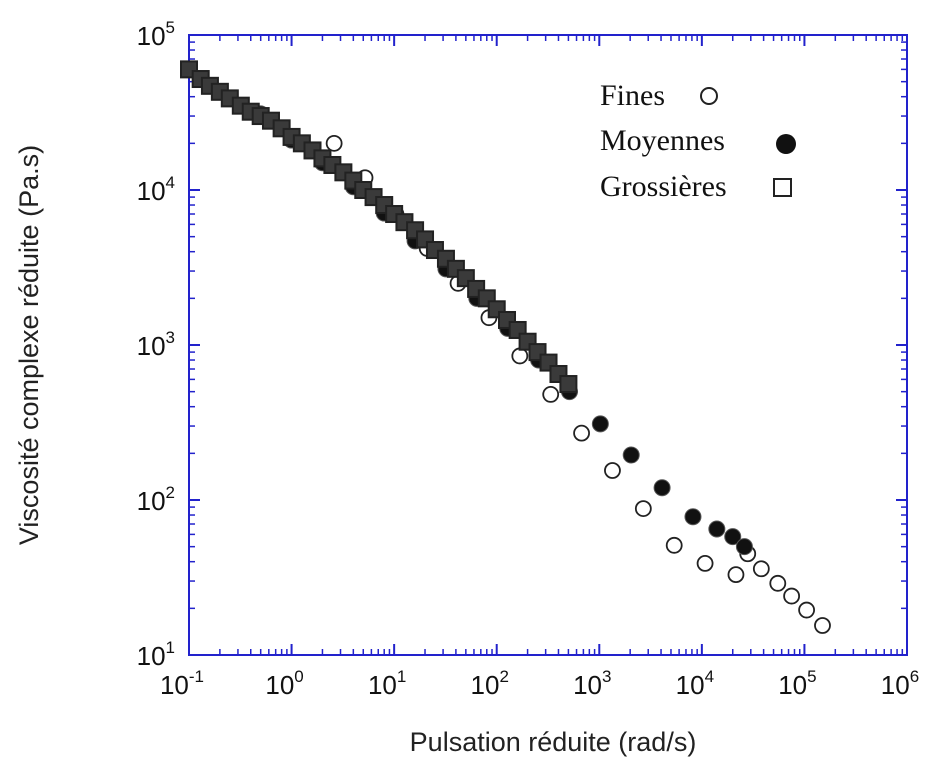 This screenshot has height=762, width=932. What do you see at coordinates (539, 683) in the screenshot?
I see `x-tick-labels: 10⁻¹ 10⁰ 10¹ 10² 10³ 10⁴ 10⁵ 10⁶` at bounding box center [539, 683].